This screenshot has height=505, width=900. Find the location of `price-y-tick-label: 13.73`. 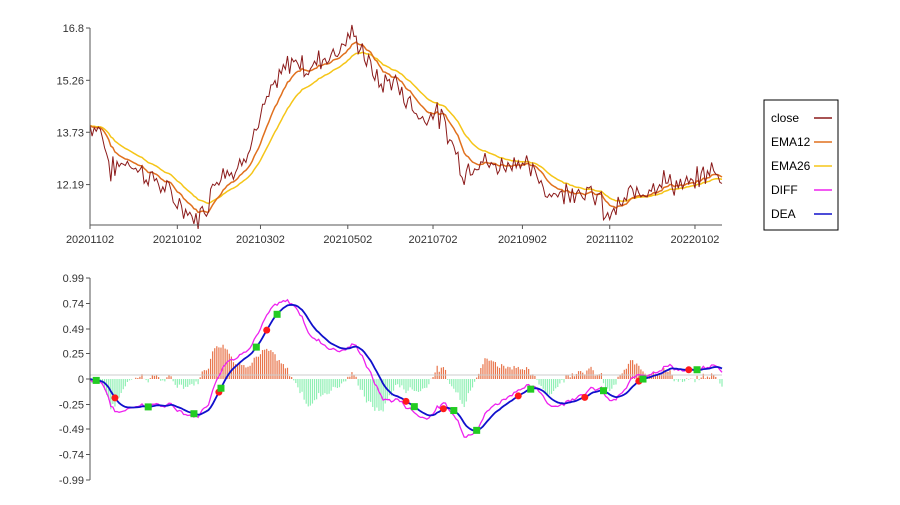

price-y-tick-label: 13.73 is located at coordinates (70, 133).